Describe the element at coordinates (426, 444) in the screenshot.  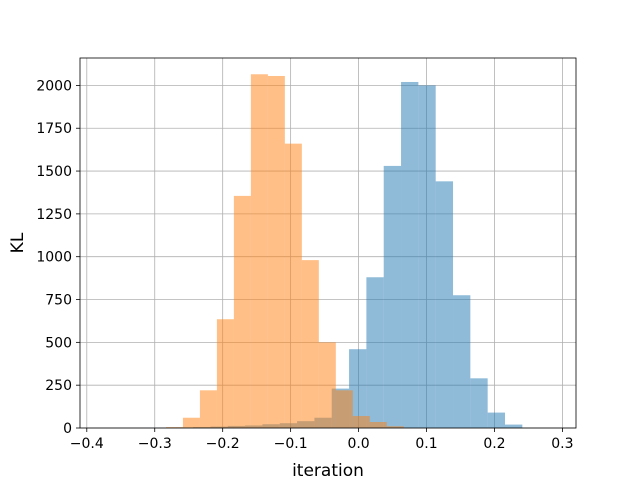
I see `x-tick-label: 0.1` at that location.